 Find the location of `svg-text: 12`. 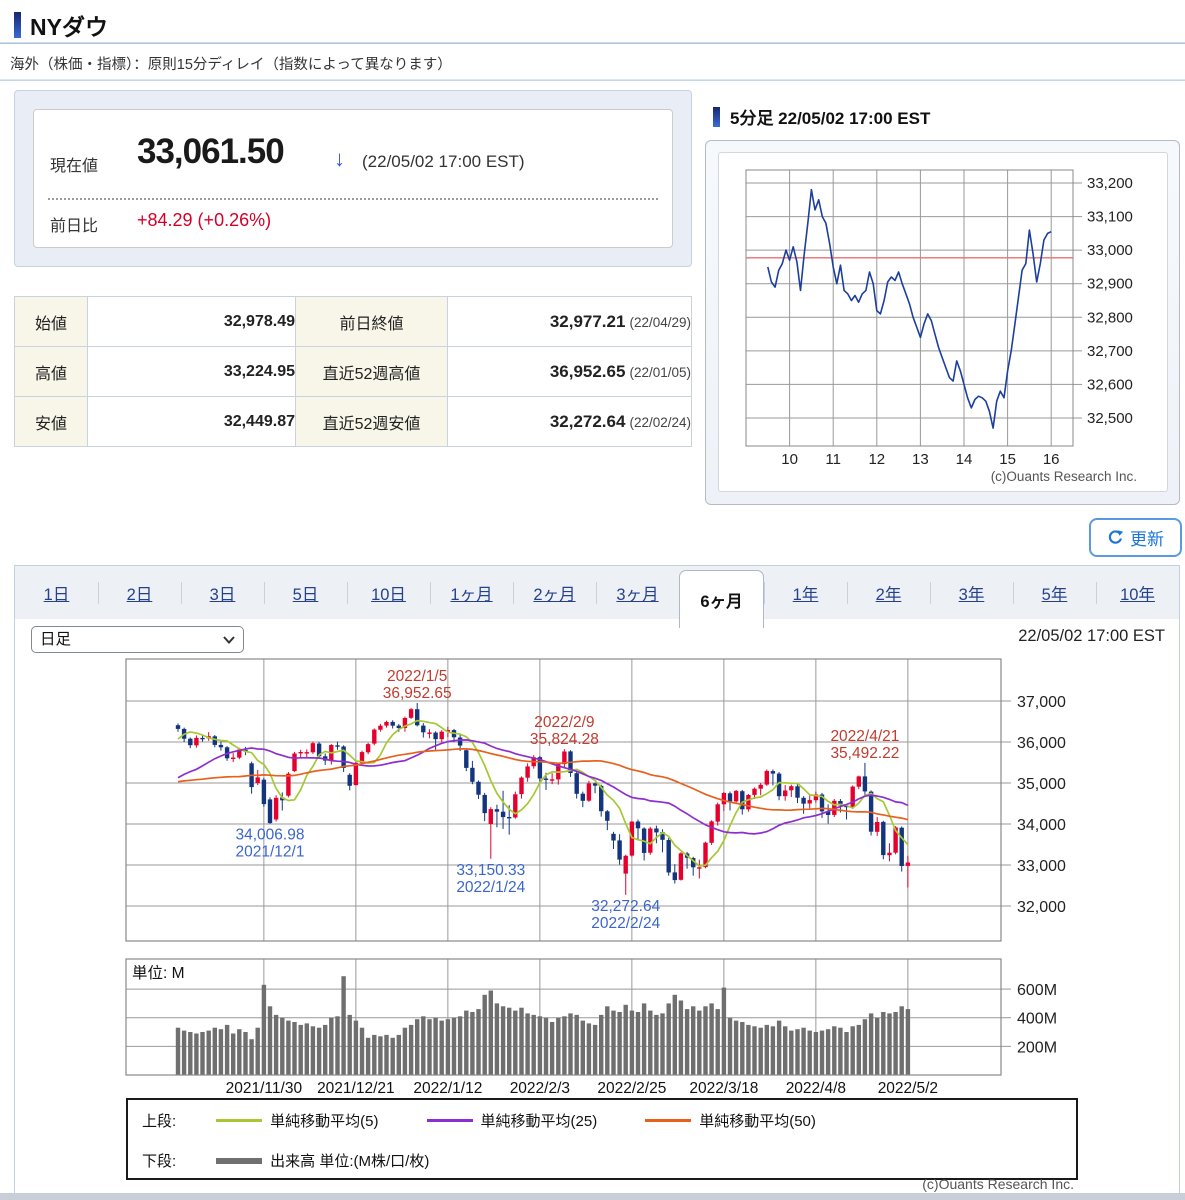

svg-text: 12 is located at coordinates (876, 459).